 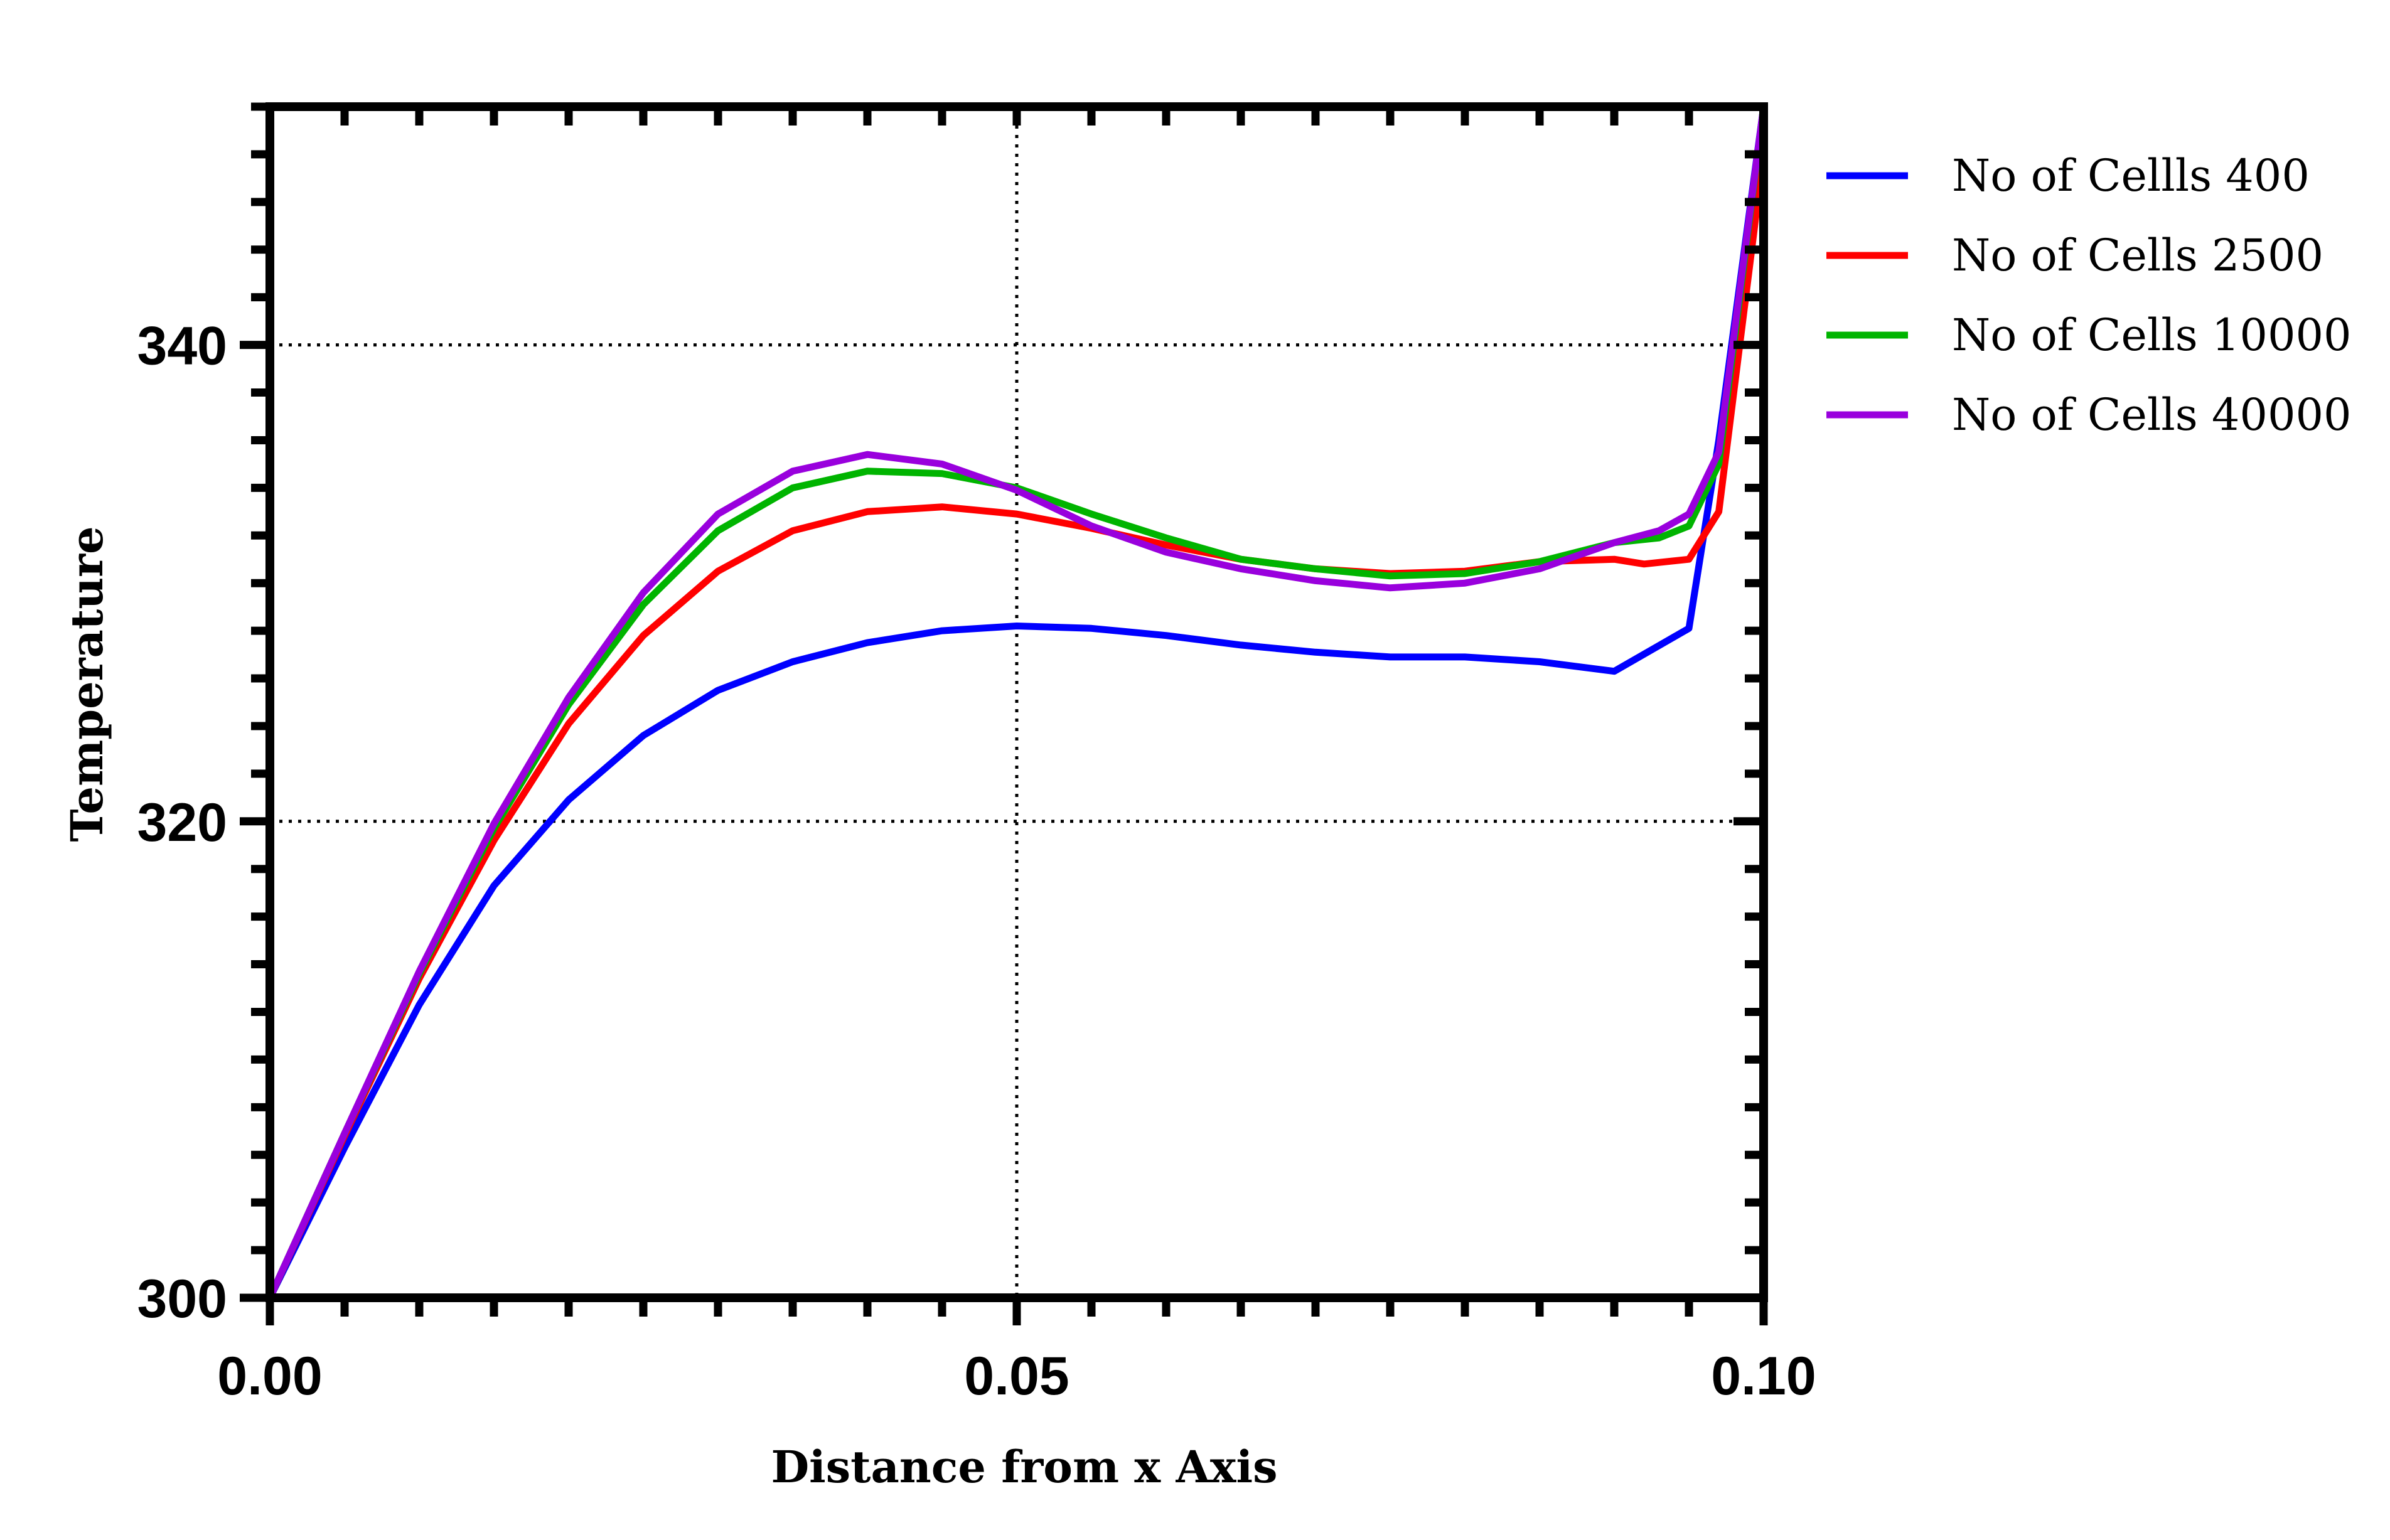 What do you see at coordinates (269, 1376) in the screenshot?
I see `x-tick-label: 0.00` at bounding box center [269, 1376].